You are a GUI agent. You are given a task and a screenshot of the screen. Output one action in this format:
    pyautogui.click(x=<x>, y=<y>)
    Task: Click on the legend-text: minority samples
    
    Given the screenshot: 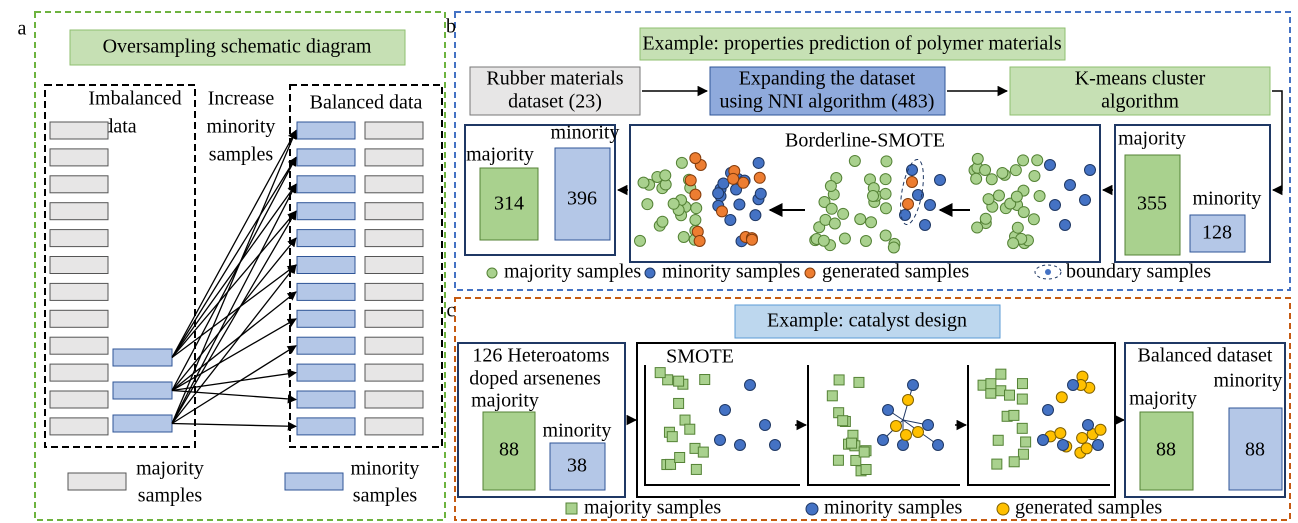 What is the action you would take?
    pyautogui.click(x=731, y=272)
    